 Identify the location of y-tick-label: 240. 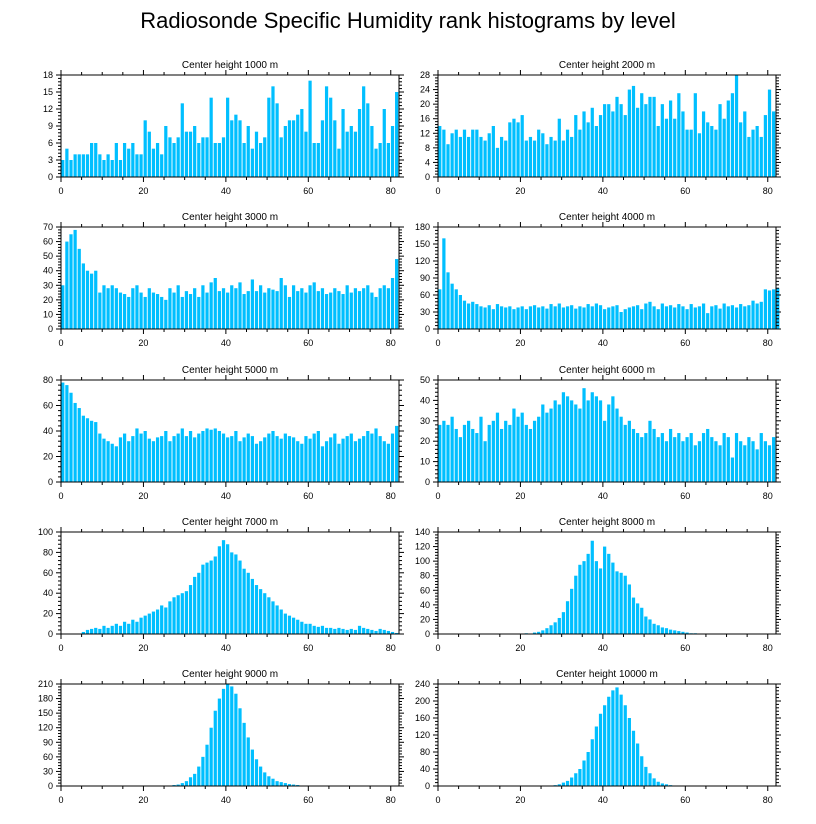
(422, 684).